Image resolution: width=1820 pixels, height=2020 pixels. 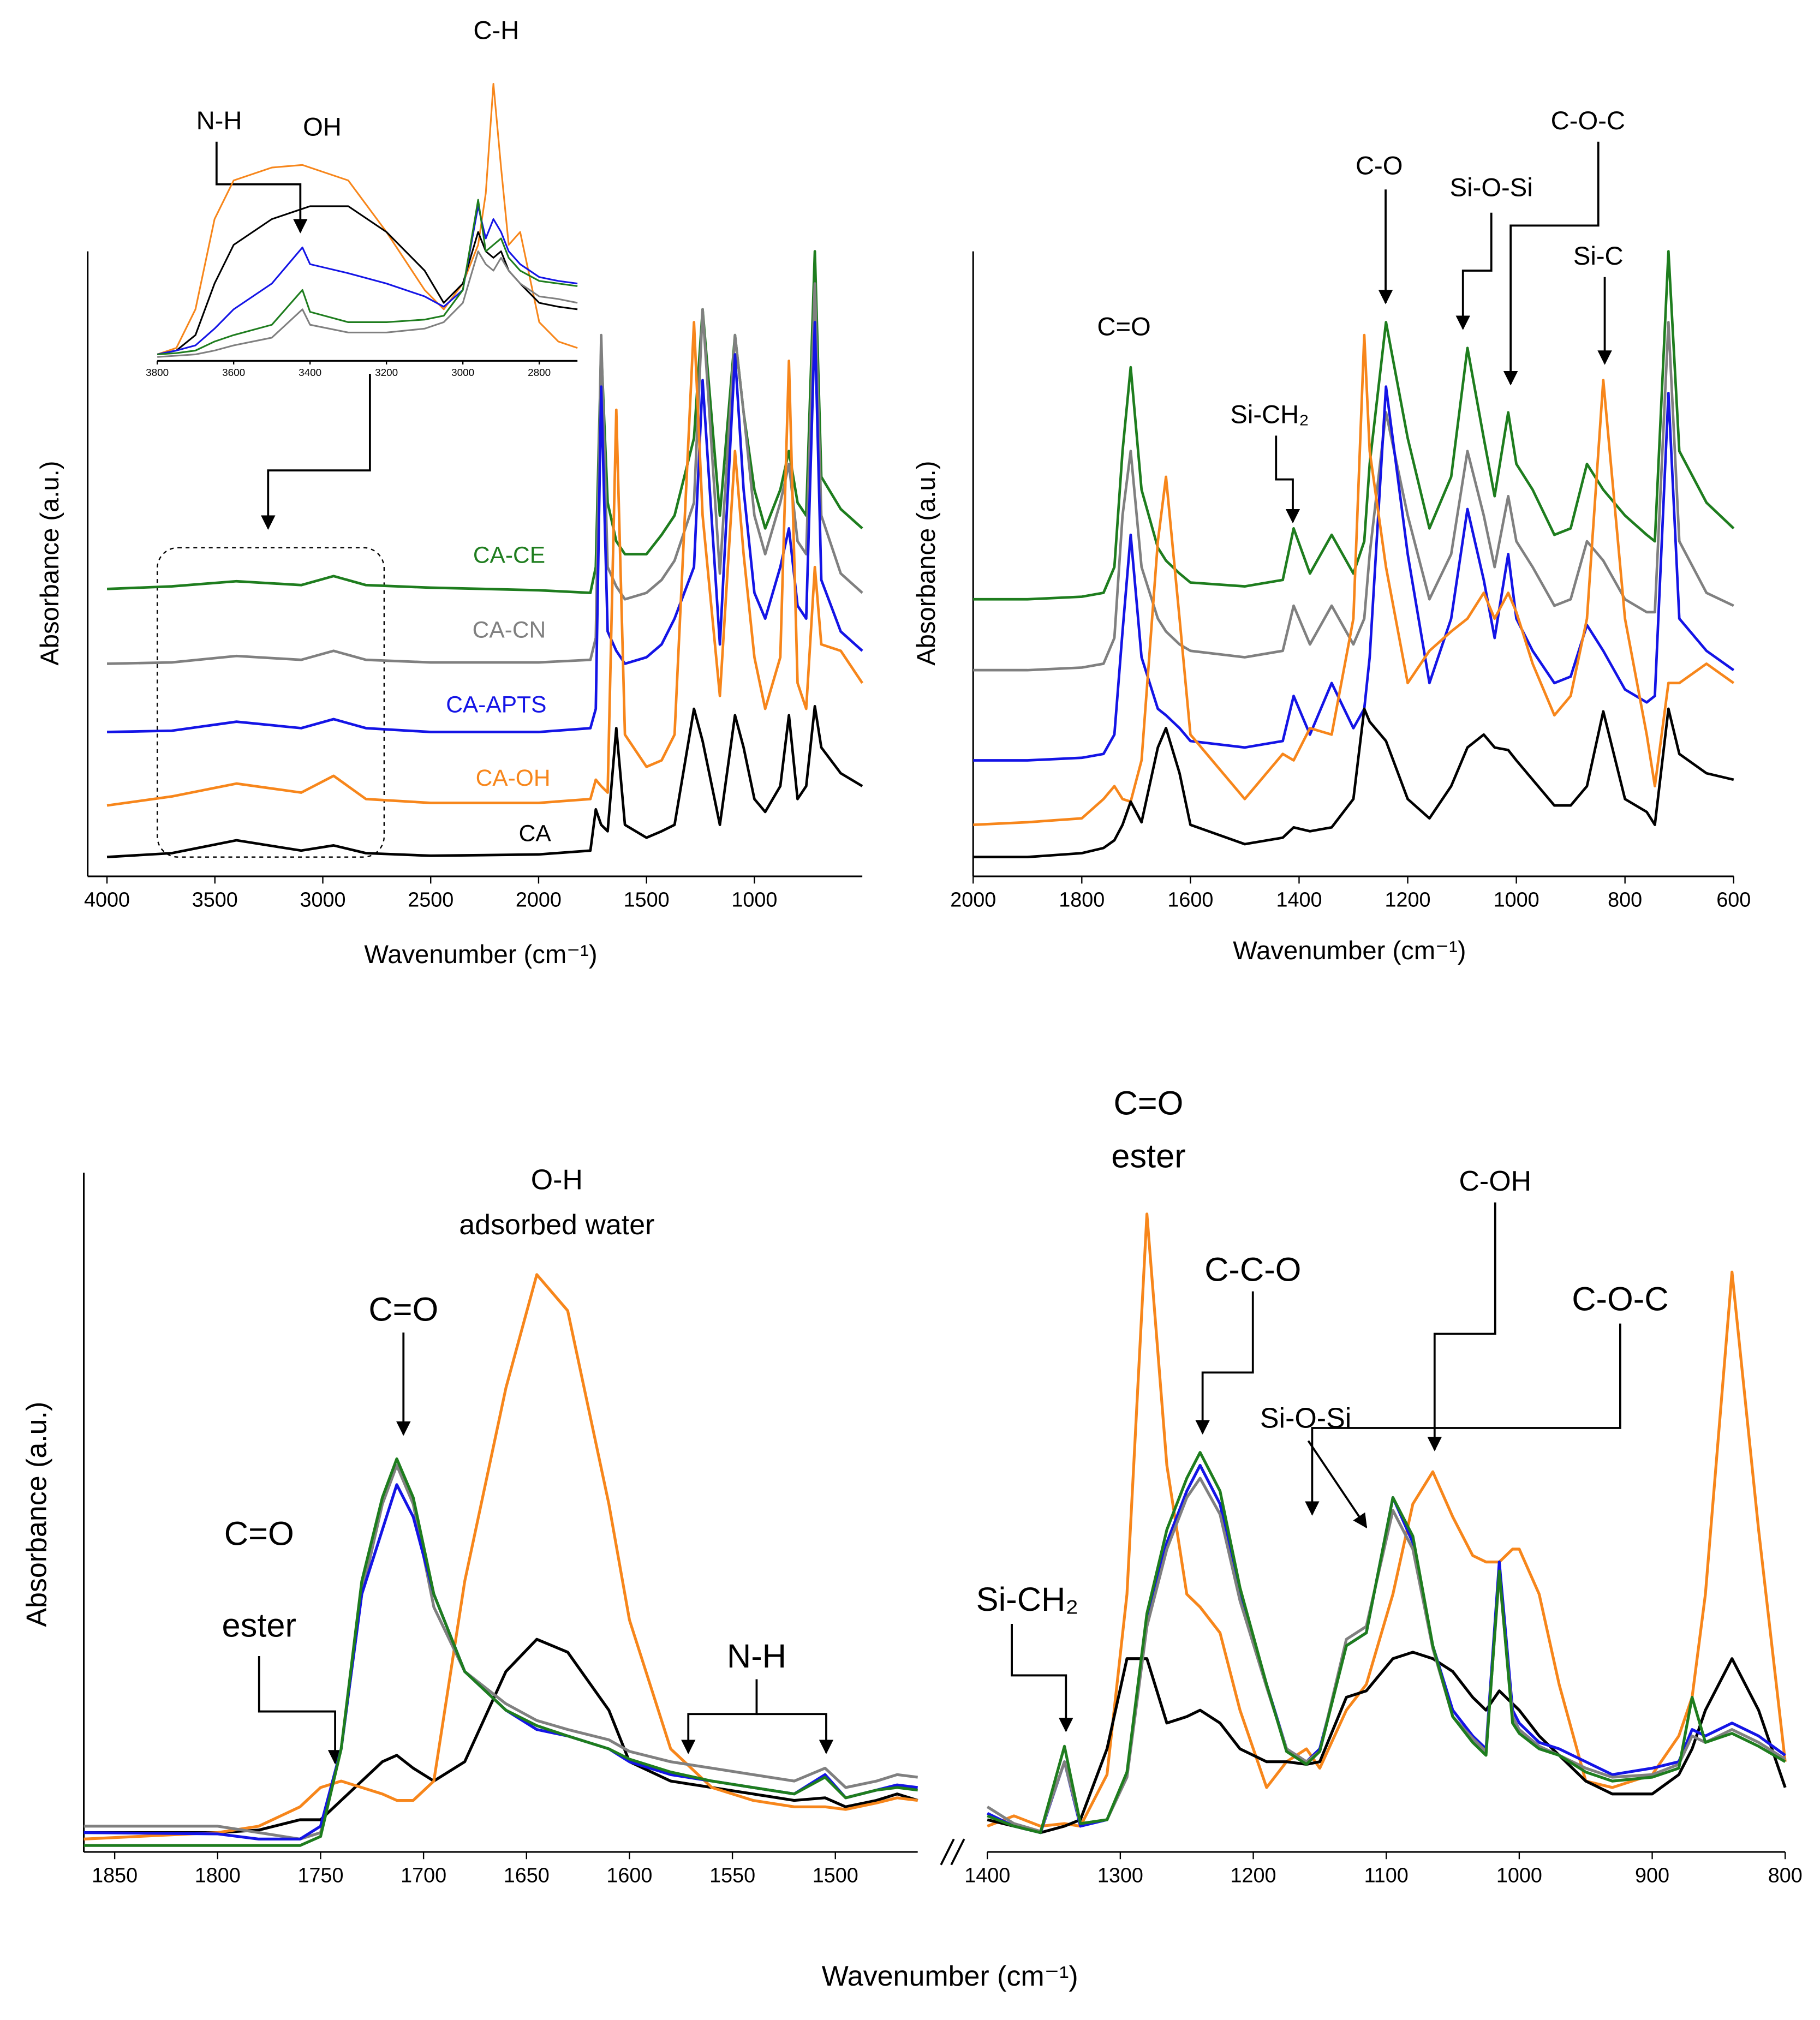 I want to click on annotation: C-H, so click(x=496, y=31).